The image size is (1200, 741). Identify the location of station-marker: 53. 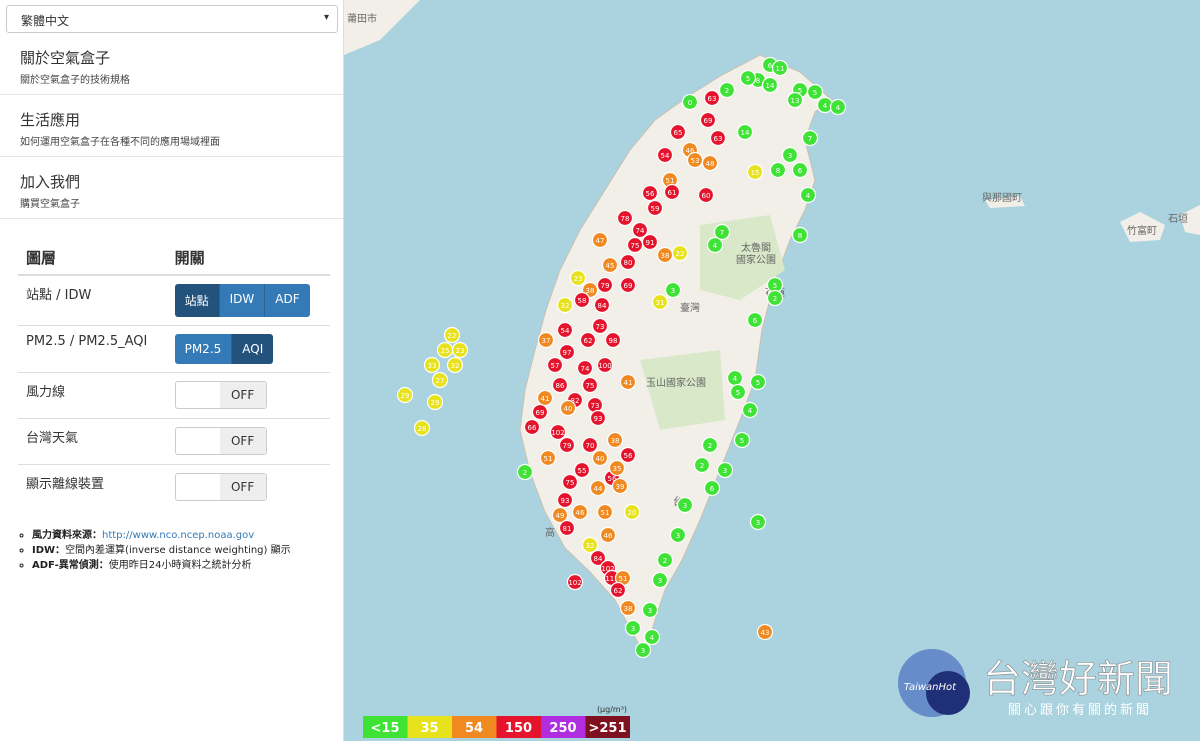
(695, 160).